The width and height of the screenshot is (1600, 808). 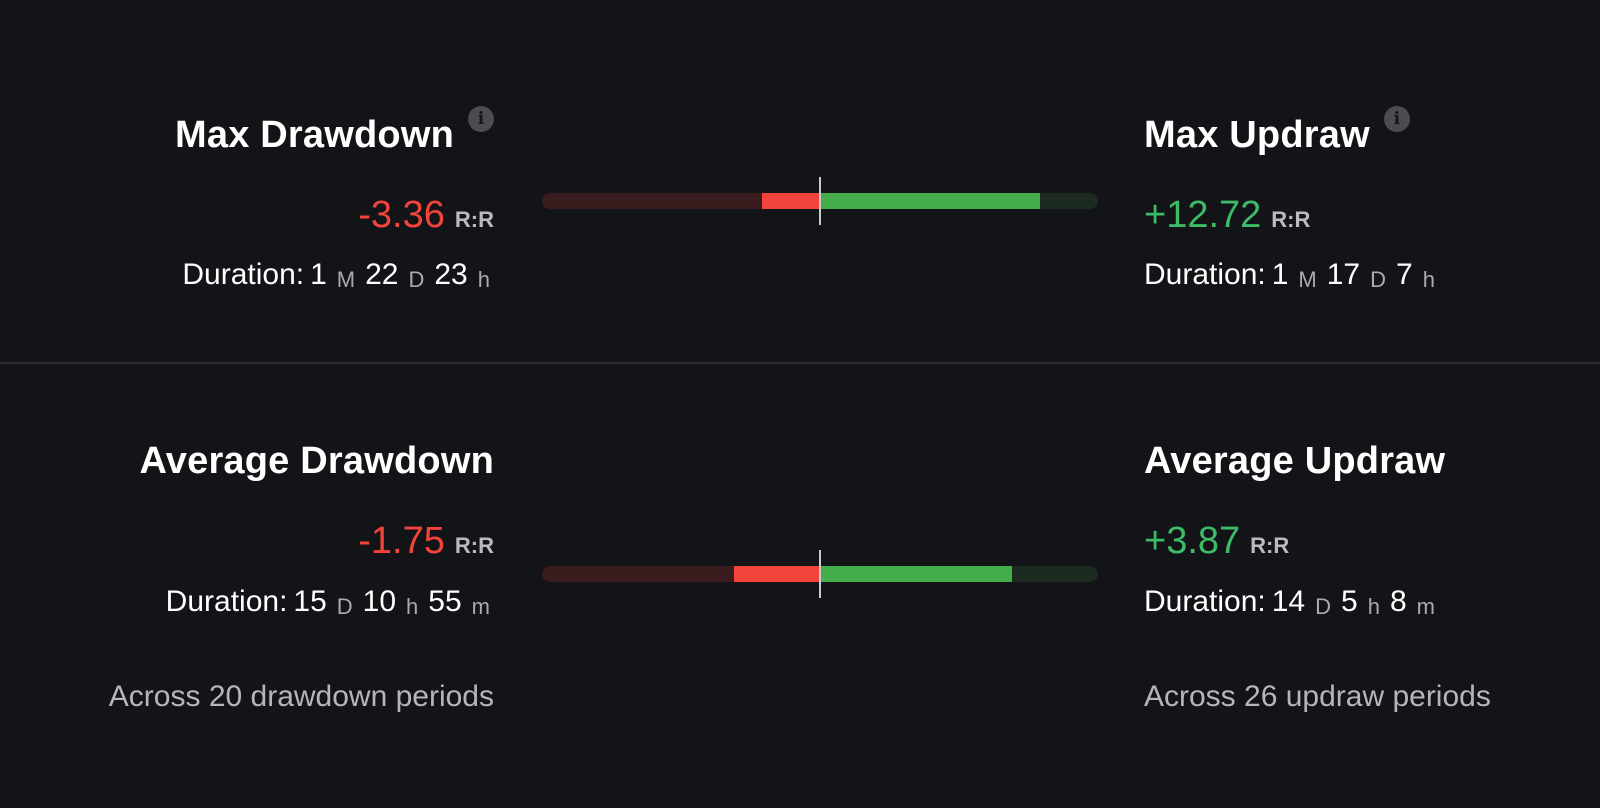 I want to click on average-updraw-title-row: Average Updraw, so click(x=1294, y=461).